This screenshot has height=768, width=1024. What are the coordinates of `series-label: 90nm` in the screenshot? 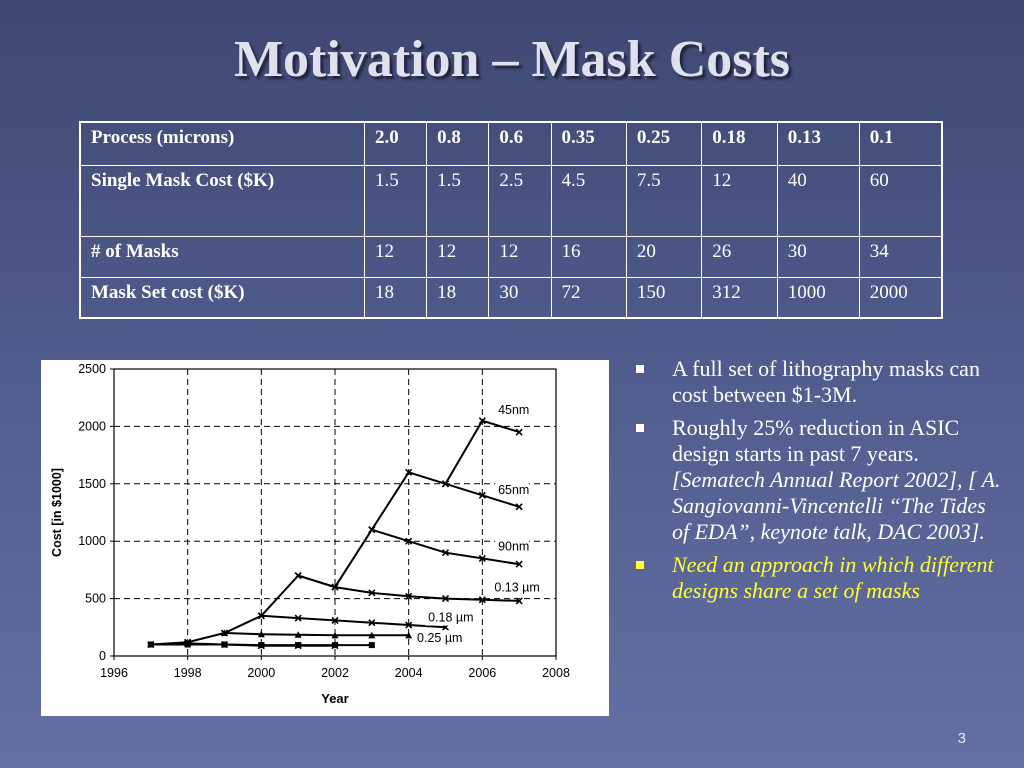 It's located at (513, 546).